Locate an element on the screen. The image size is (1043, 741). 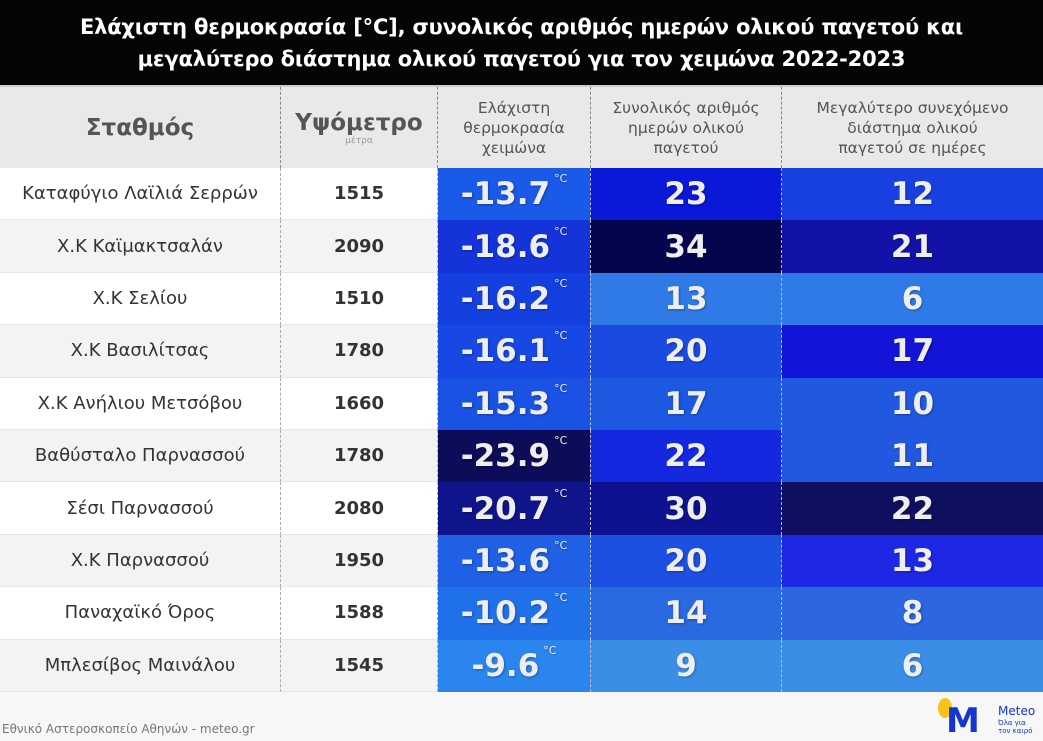
days-value: 23 is located at coordinates (686, 194).